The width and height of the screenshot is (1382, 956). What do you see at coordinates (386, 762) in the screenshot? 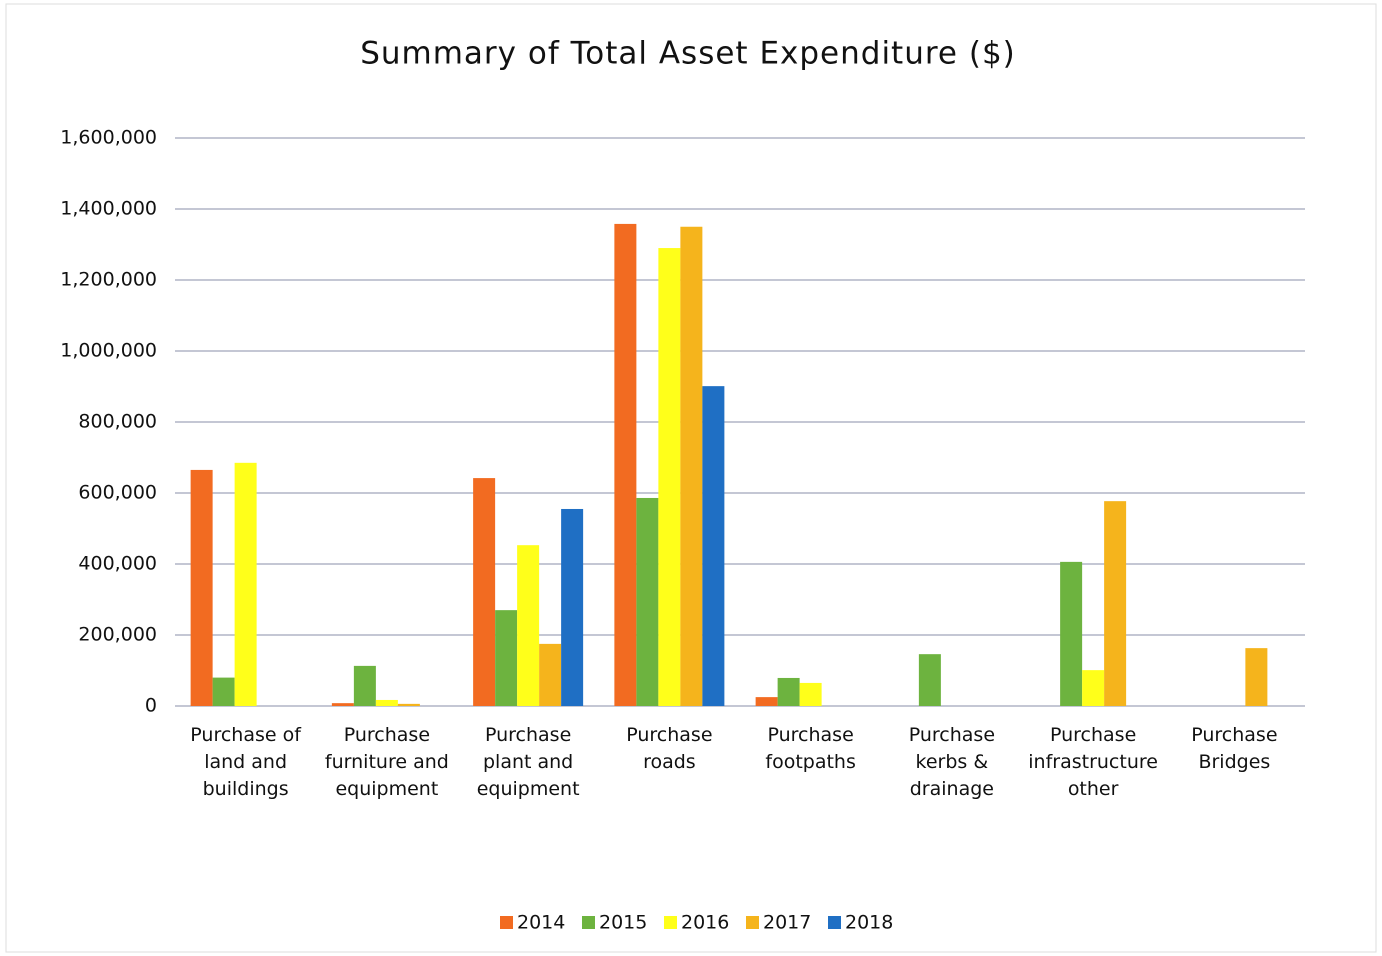
I see `x-tick-label: Purchase furniture and equipment` at bounding box center [386, 762].